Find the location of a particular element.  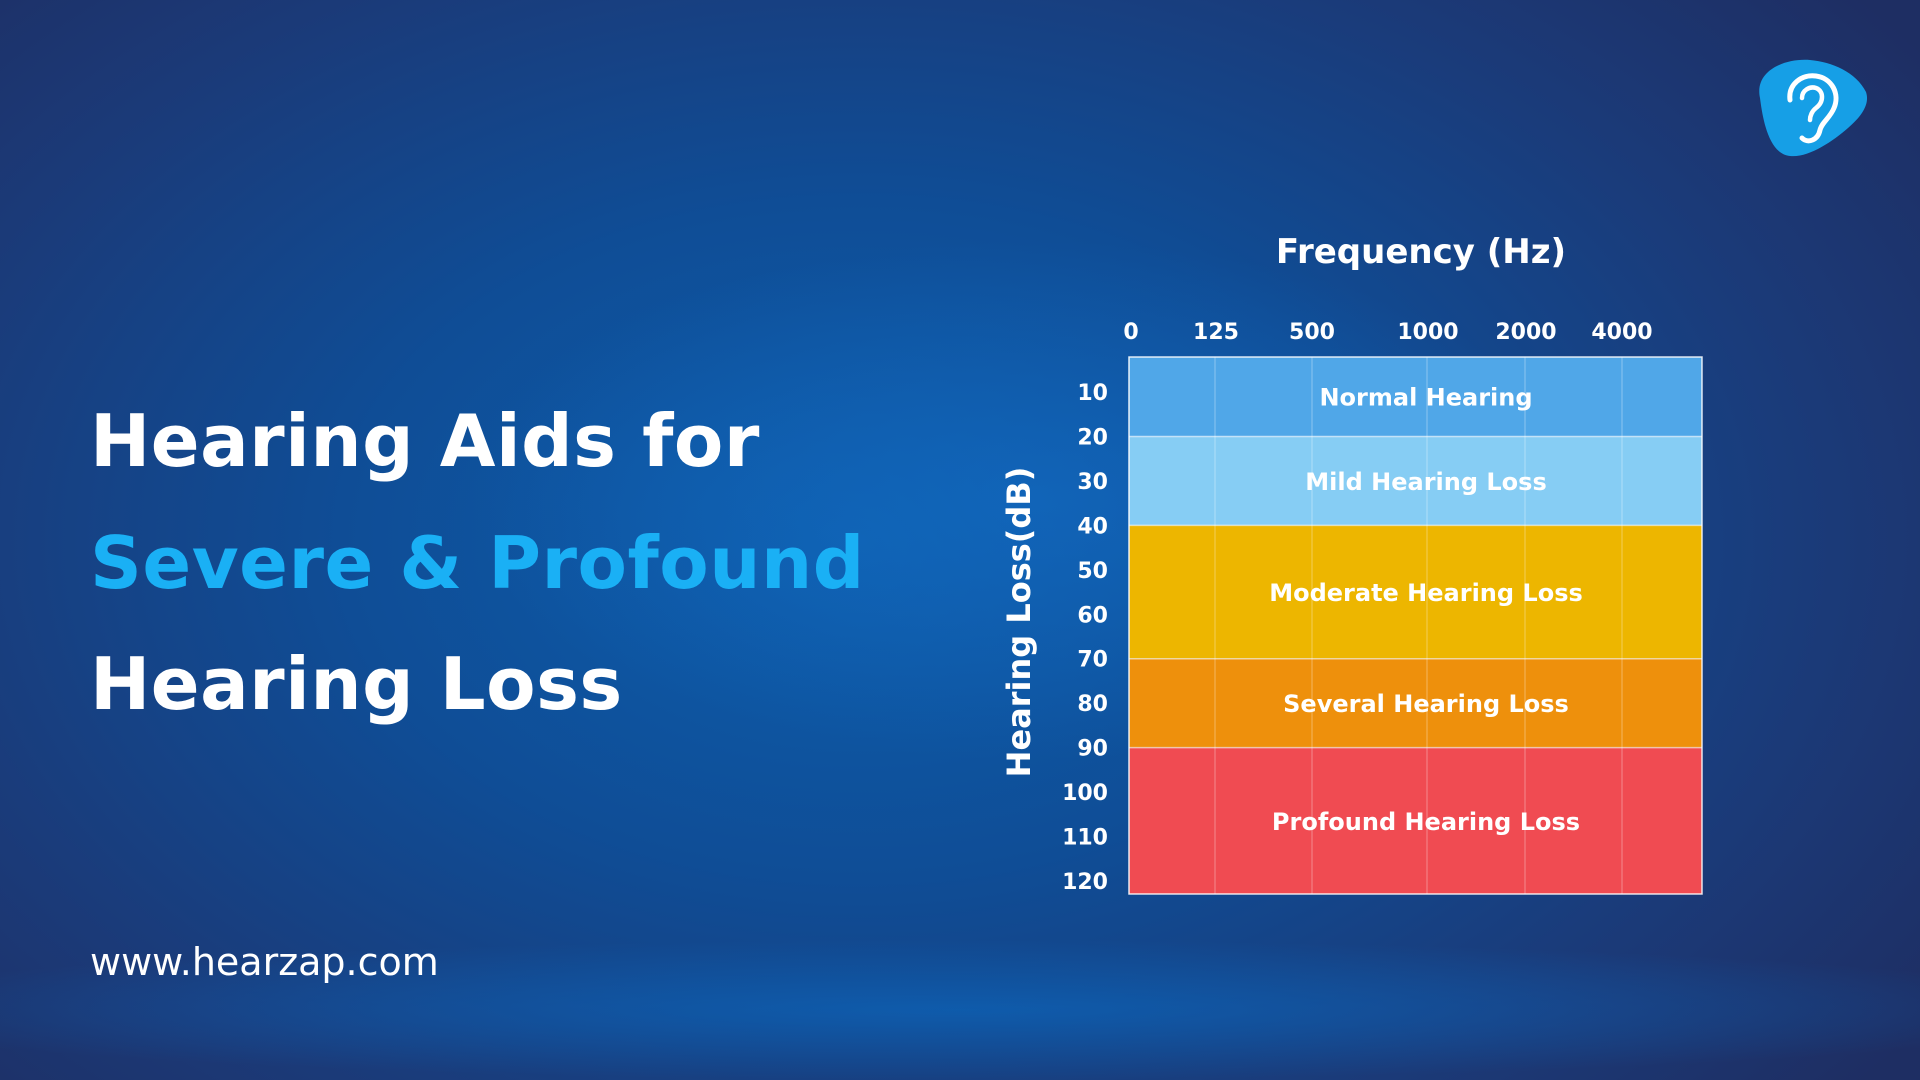

x-tick-label: 1000 is located at coordinates (1427, 332).